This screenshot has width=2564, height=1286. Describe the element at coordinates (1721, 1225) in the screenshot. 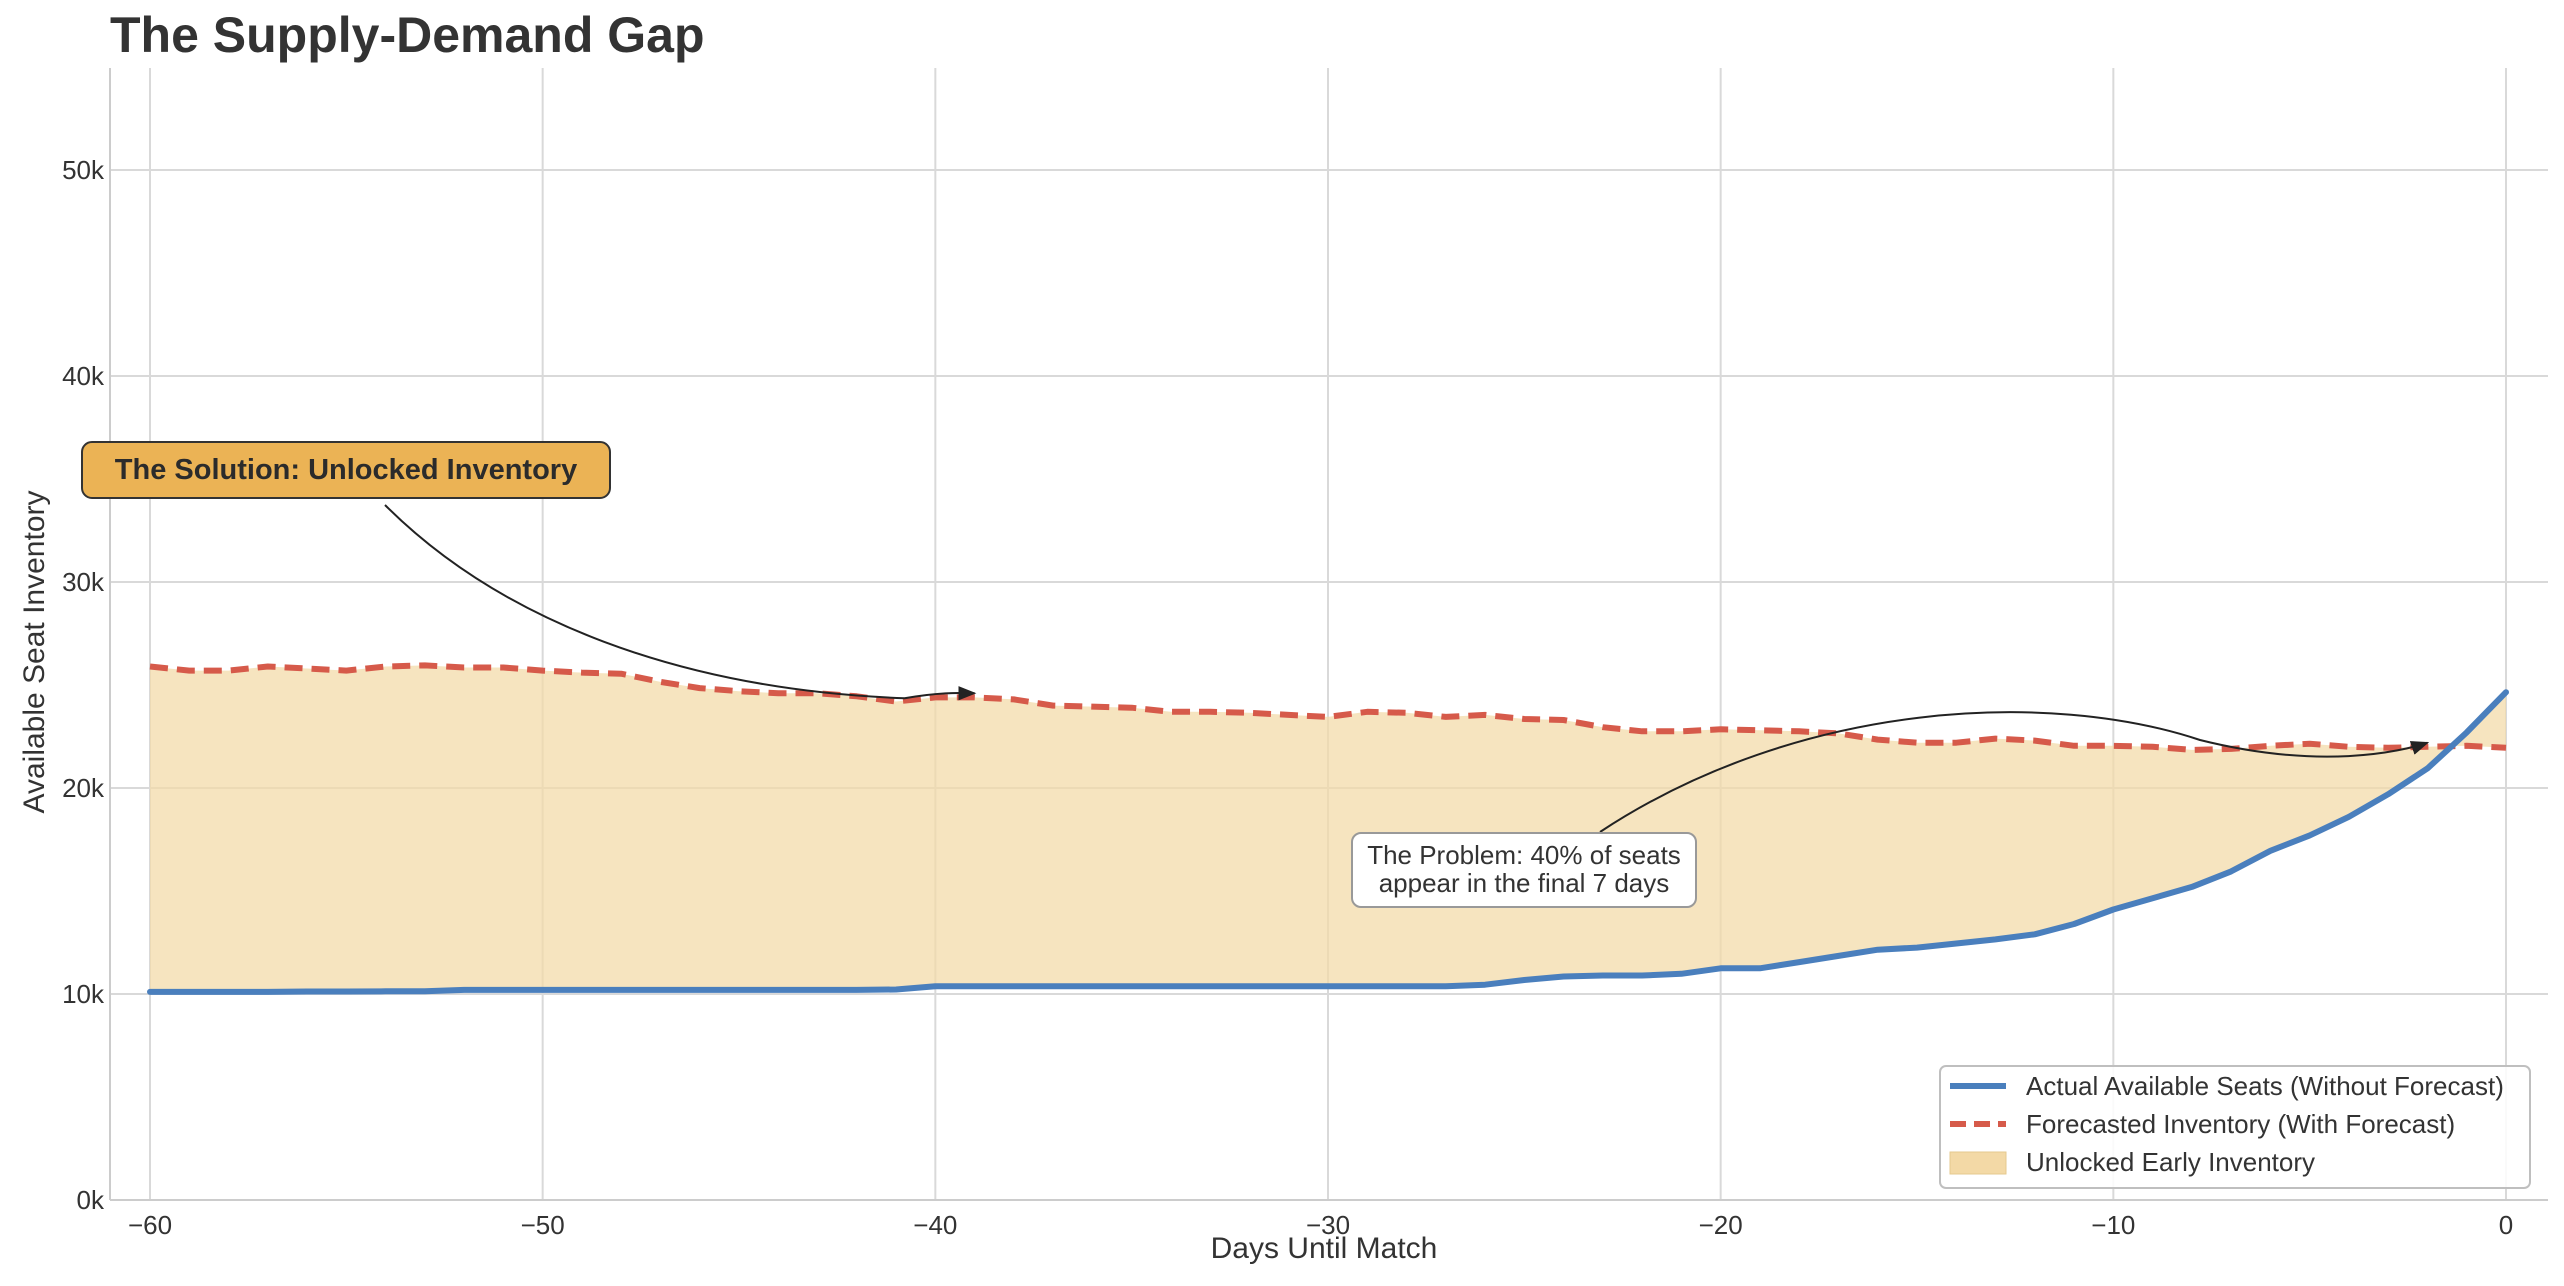

I see `x-tick-label: −20` at that location.